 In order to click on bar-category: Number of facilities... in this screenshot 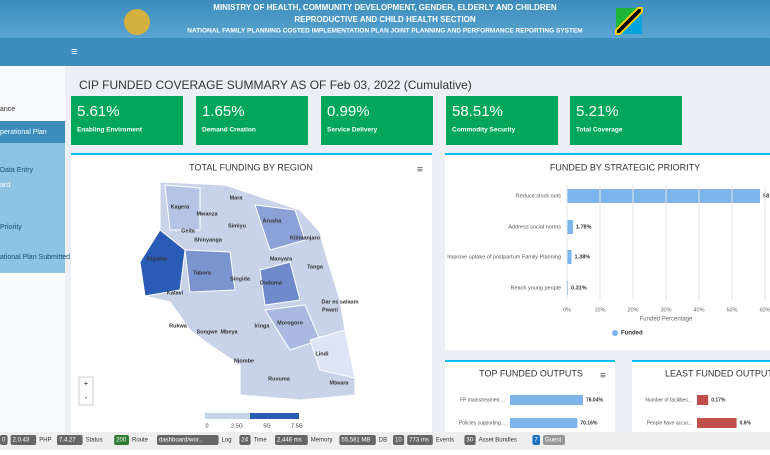, I will do `click(668, 400)`.